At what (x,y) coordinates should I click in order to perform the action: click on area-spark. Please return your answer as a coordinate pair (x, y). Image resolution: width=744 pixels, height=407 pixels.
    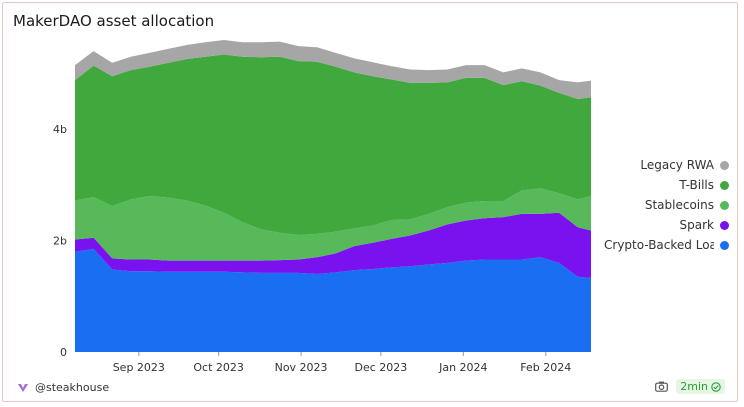
    Looking at the image, I should click on (333, 245).